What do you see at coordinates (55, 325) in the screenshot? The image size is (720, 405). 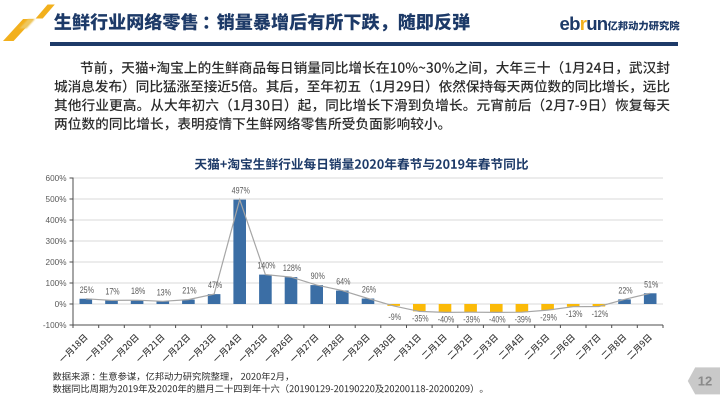 I see `svg-text: -100%` at bounding box center [55, 325].